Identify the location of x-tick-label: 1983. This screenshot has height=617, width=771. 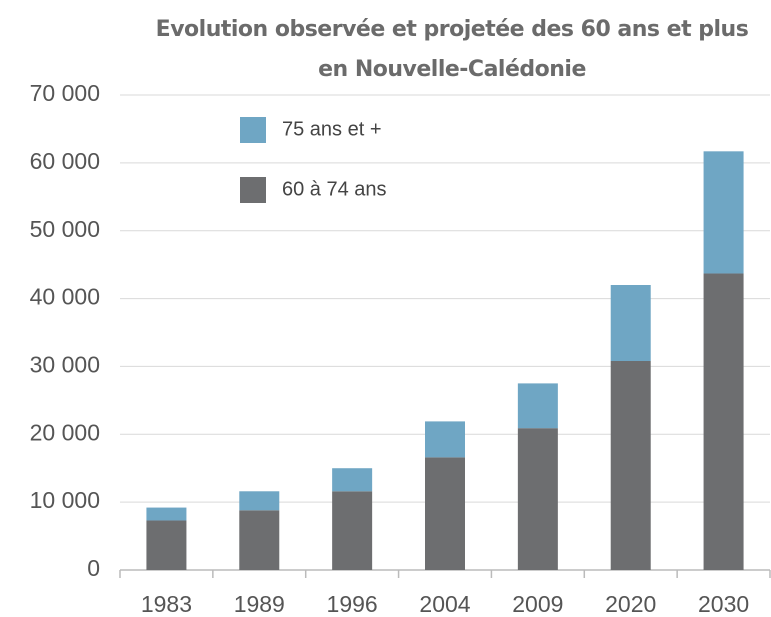
(166, 604).